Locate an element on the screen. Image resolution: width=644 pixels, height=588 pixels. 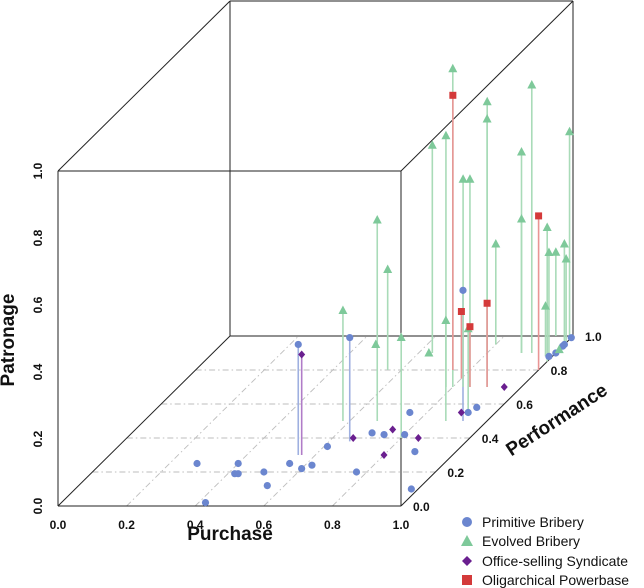
y-tick-label: 0.6 is located at coordinates (524, 405).